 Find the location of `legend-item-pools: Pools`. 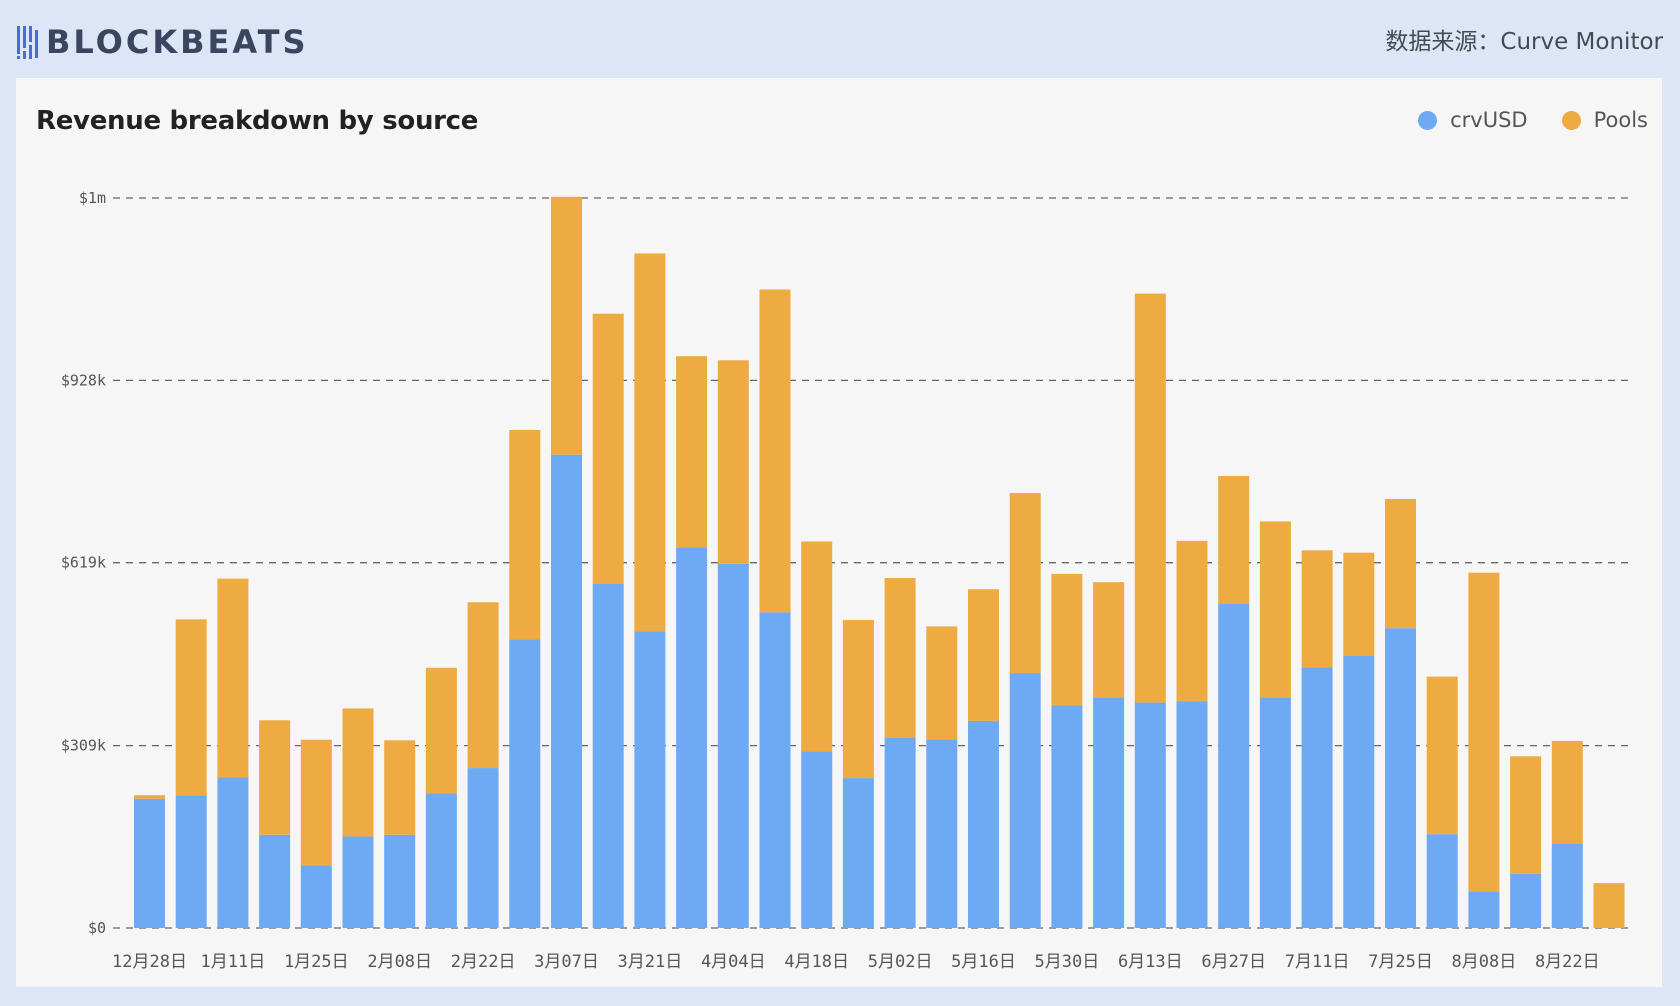

legend-item-pools: Pools is located at coordinates (1604, 120).